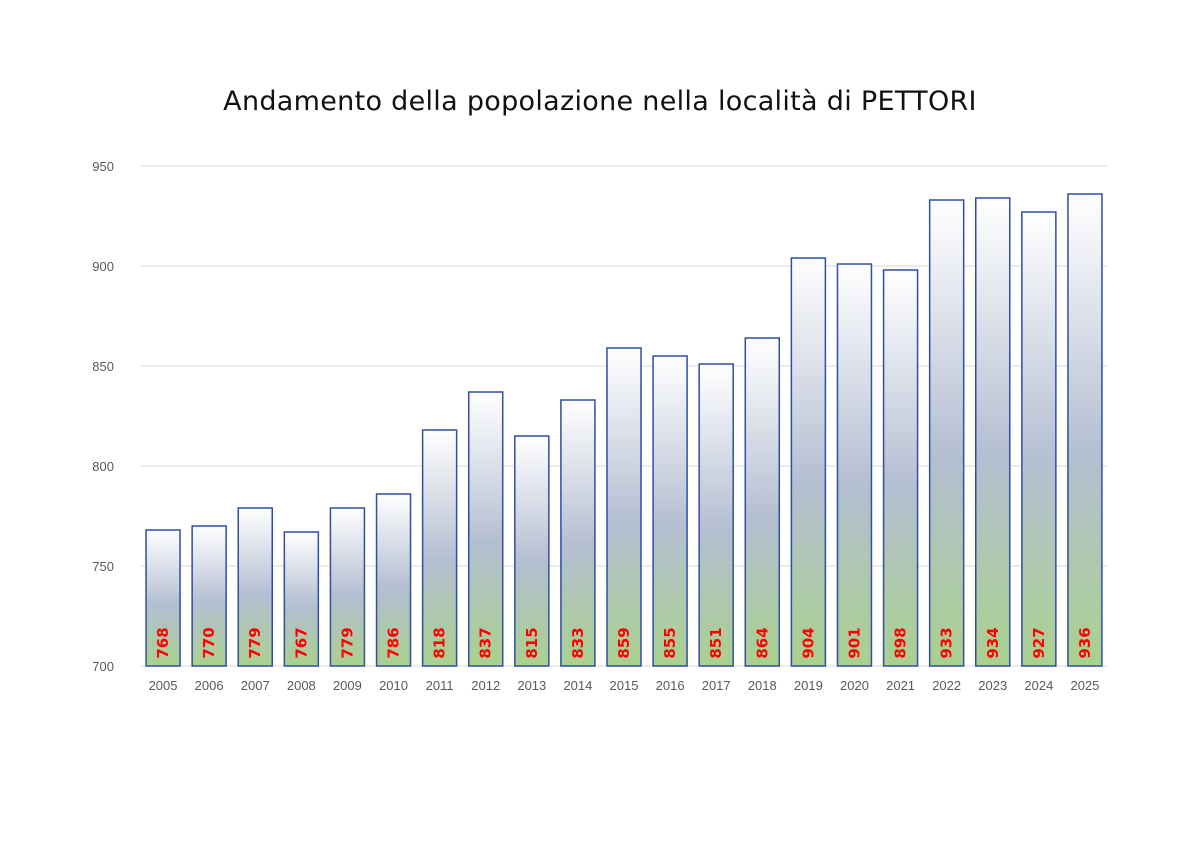 The height and width of the screenshot is (849, 1200). Describe the element at coordinates (1085, 642) in the screenshot. I see `data-label-2025: 936` at that location.